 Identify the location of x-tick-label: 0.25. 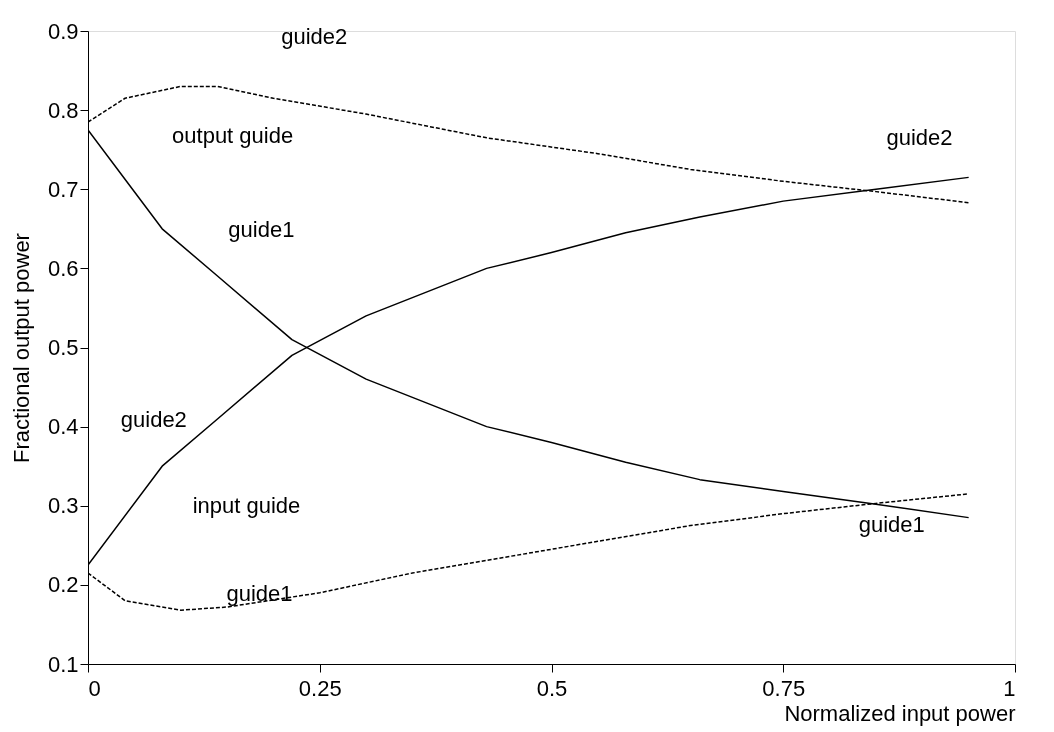
(320, 688).